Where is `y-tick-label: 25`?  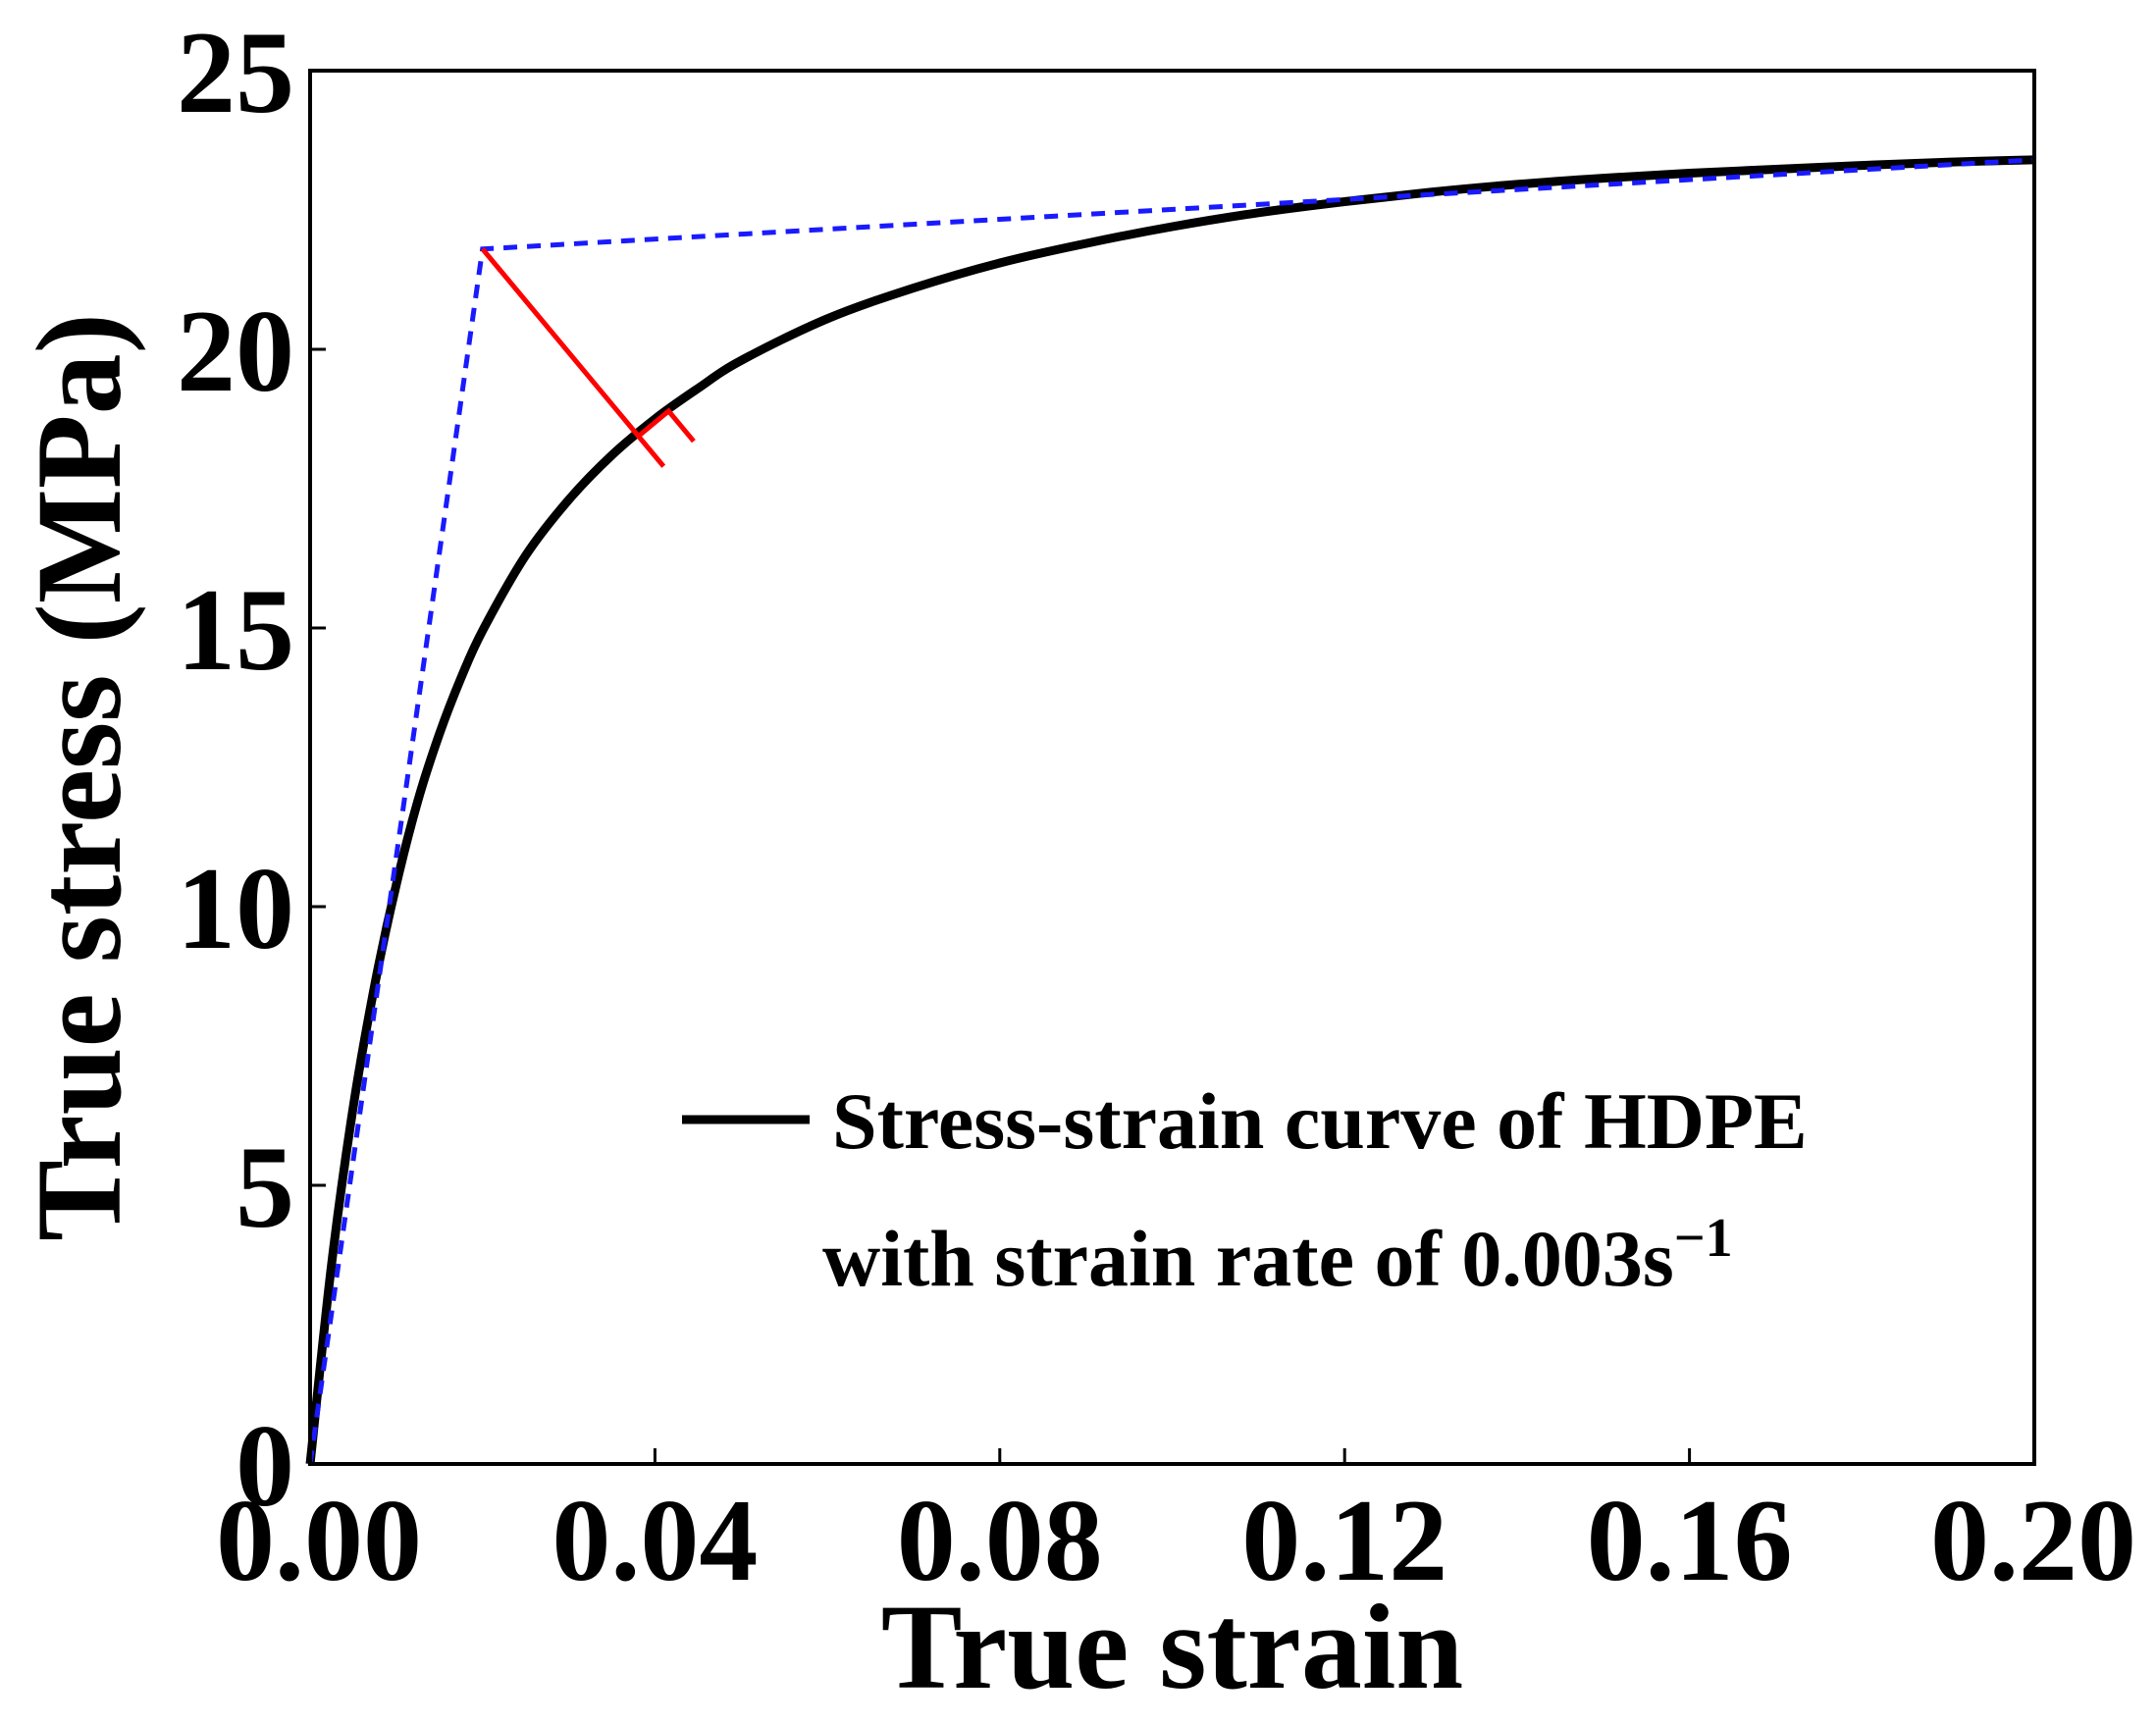 y-tick-label: 25 is located at coordinates (235, 72).